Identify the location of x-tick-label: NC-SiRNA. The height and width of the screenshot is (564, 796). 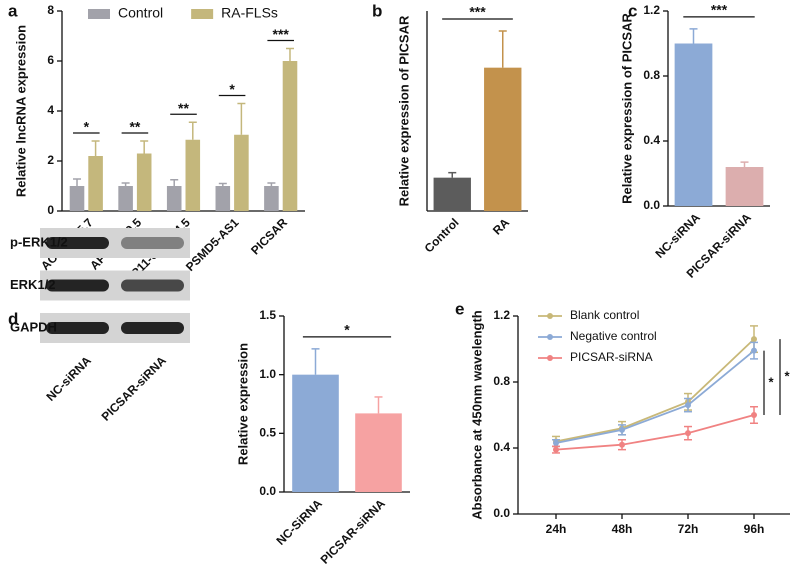
(299, 522).